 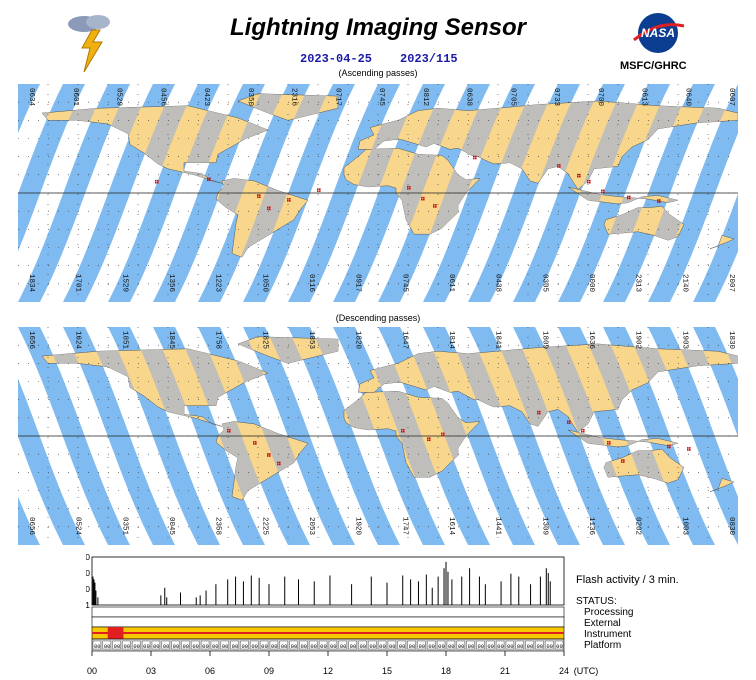 I want to click on pass-time-bottom-label: 1920, so click(x=358, y=526).